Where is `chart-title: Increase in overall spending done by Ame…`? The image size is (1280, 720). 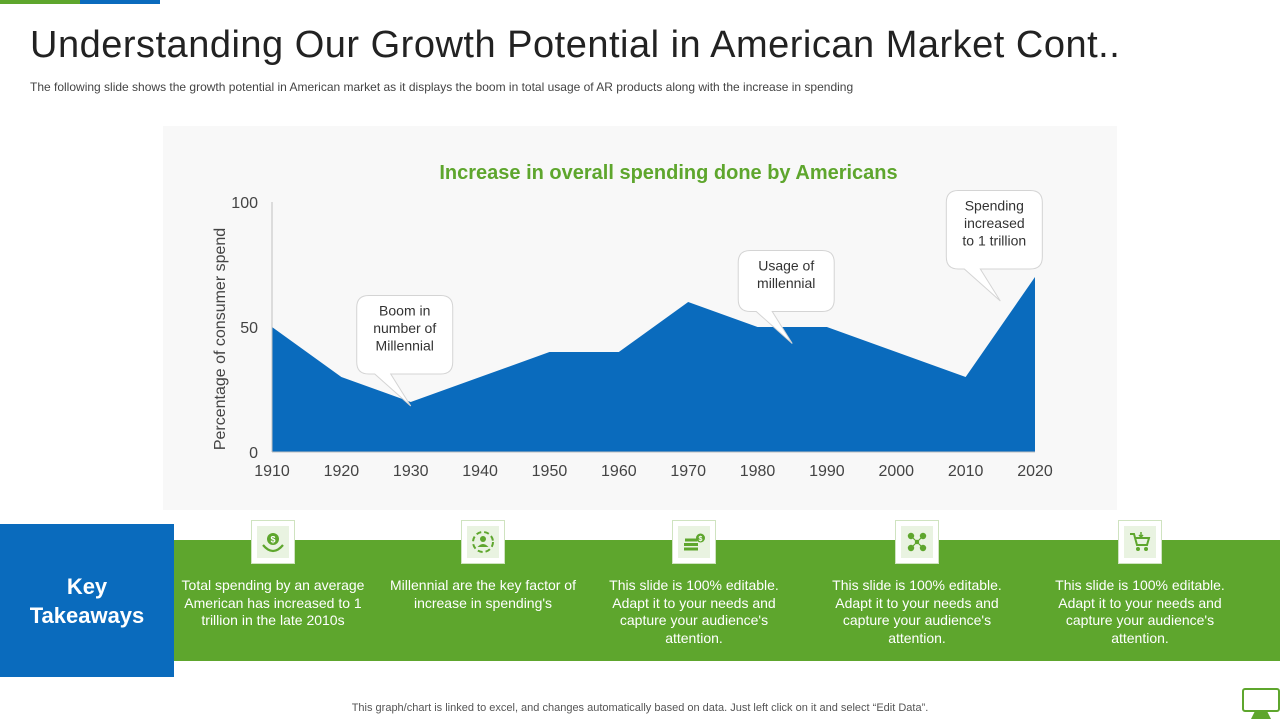 chart-title: Increase in overall spending done by Ame… is located at coordinates (668, 173).